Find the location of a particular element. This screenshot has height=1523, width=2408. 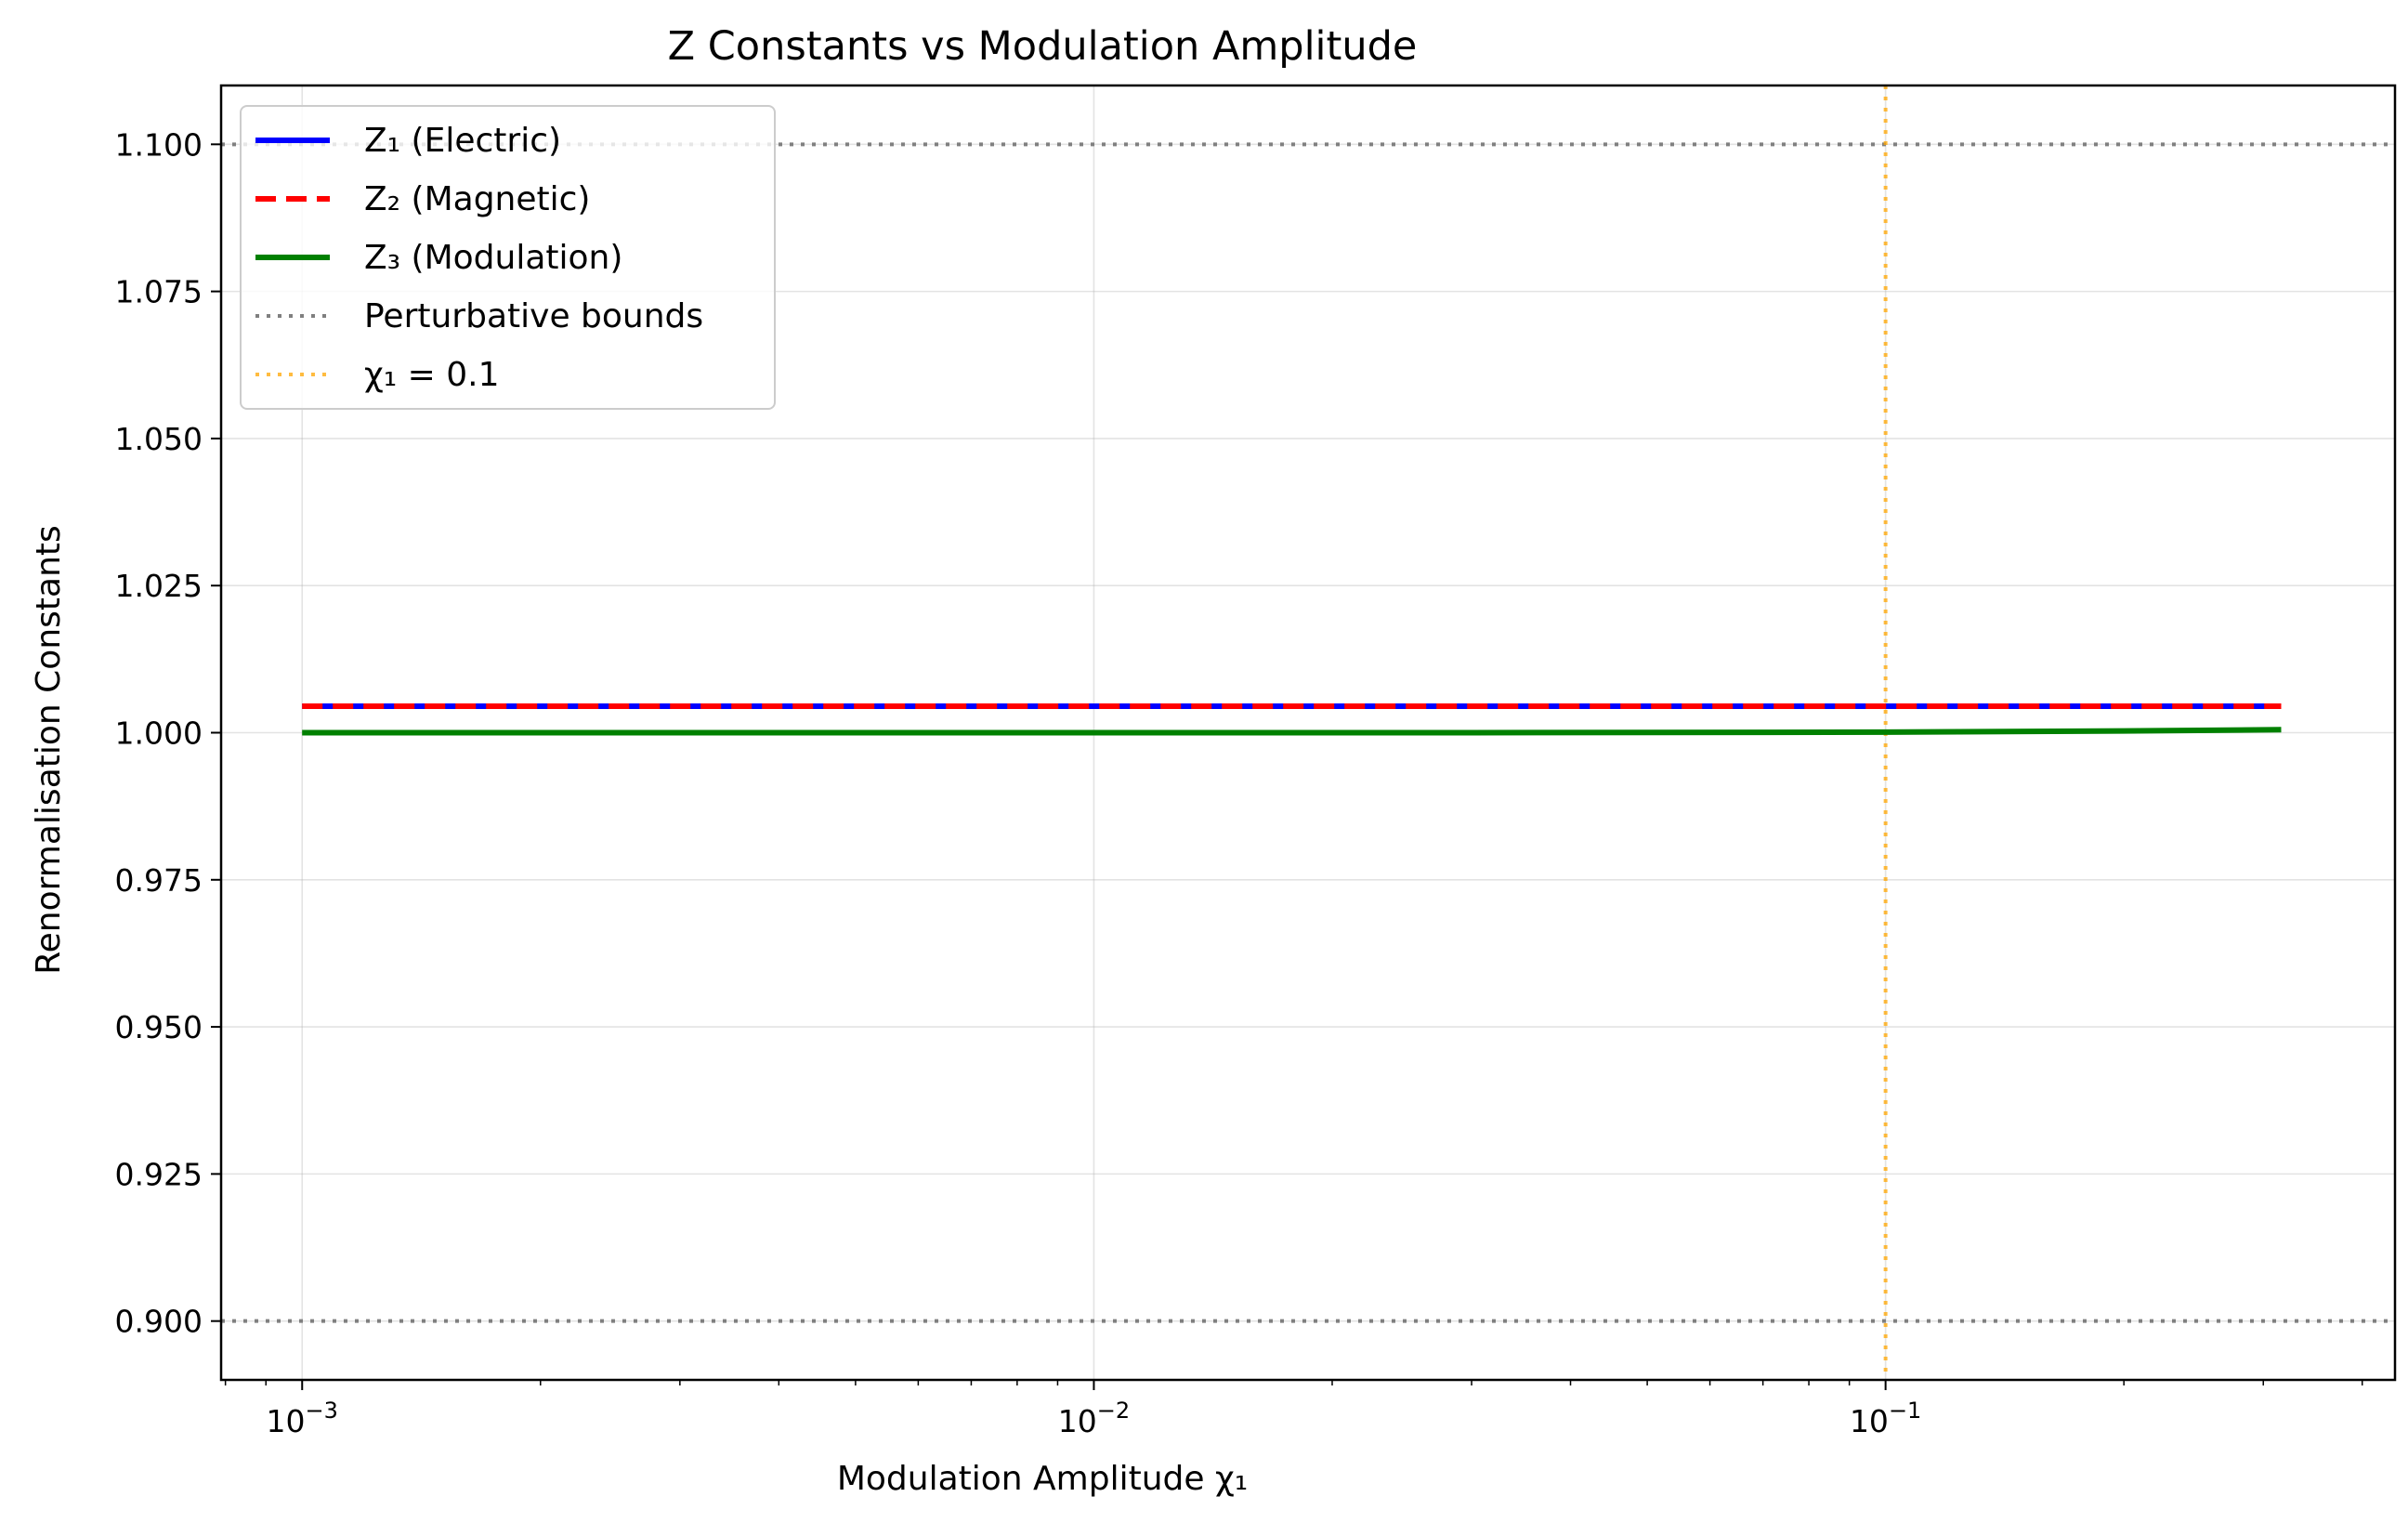

y-tick-label: 0.925 is located at coordinates (159, 1174).